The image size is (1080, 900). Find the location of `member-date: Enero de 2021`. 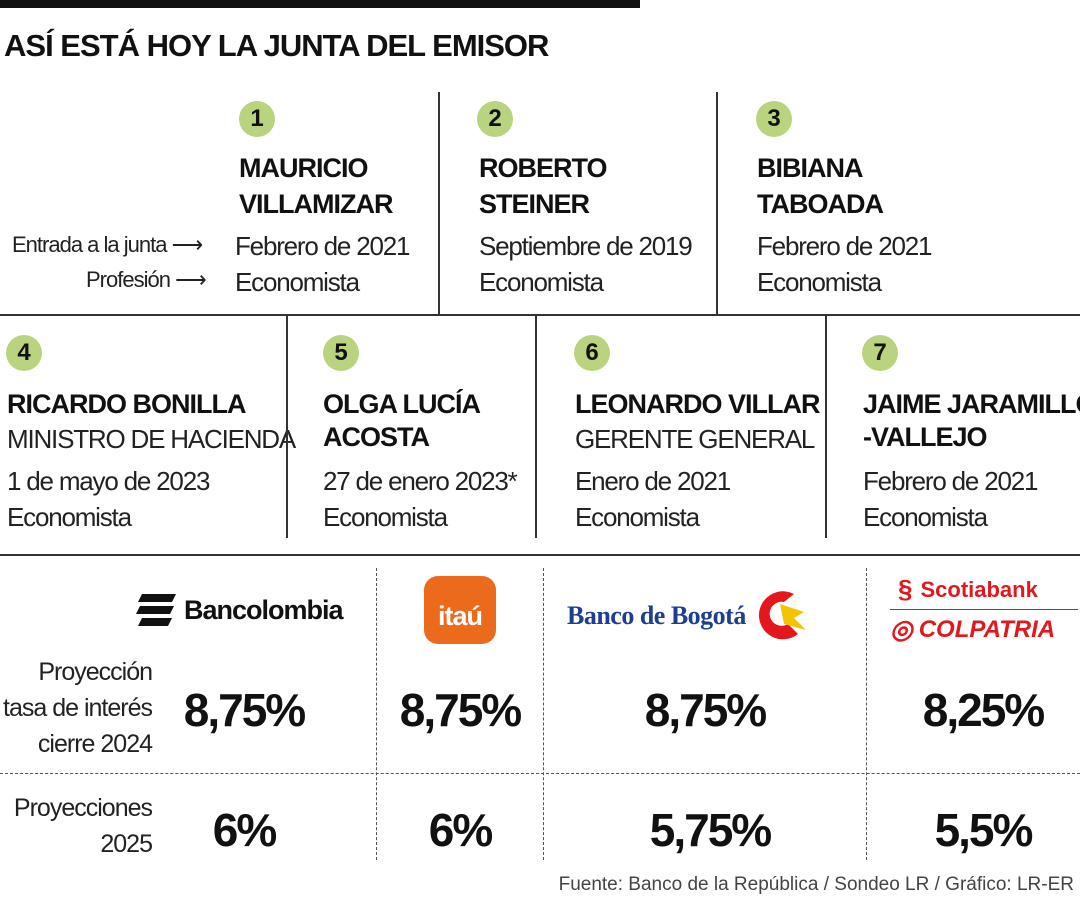

member-date: Enero de 2021 is located at coordinates (653, 481).